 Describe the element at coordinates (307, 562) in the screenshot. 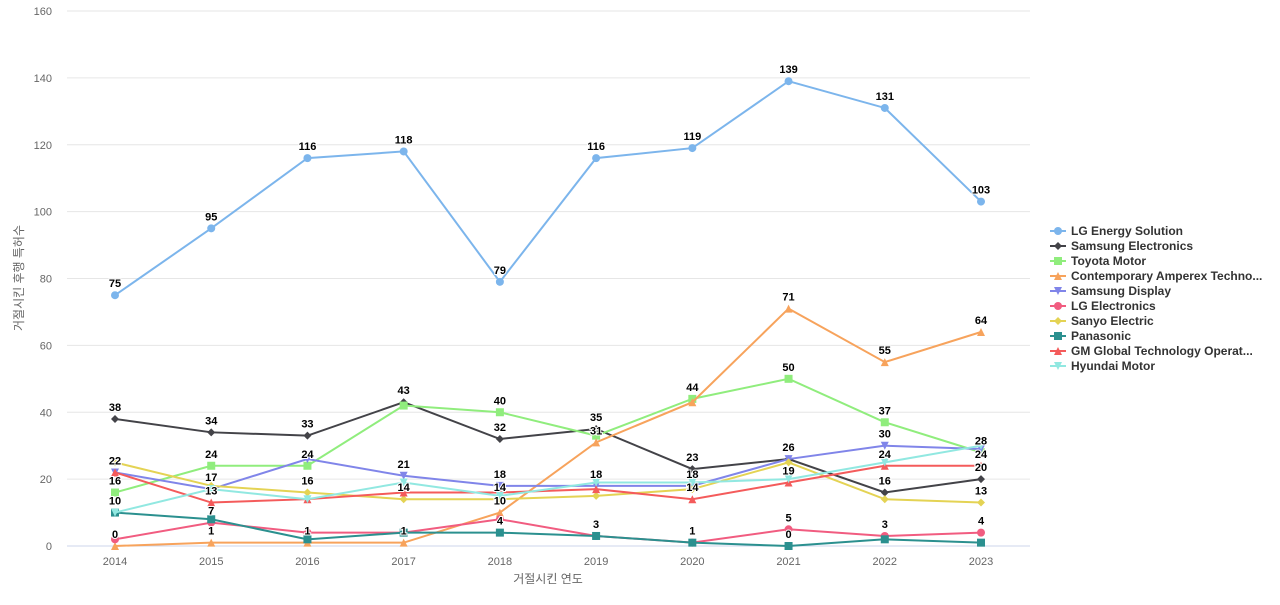

I see `x-tick-label: 2016` at that location.